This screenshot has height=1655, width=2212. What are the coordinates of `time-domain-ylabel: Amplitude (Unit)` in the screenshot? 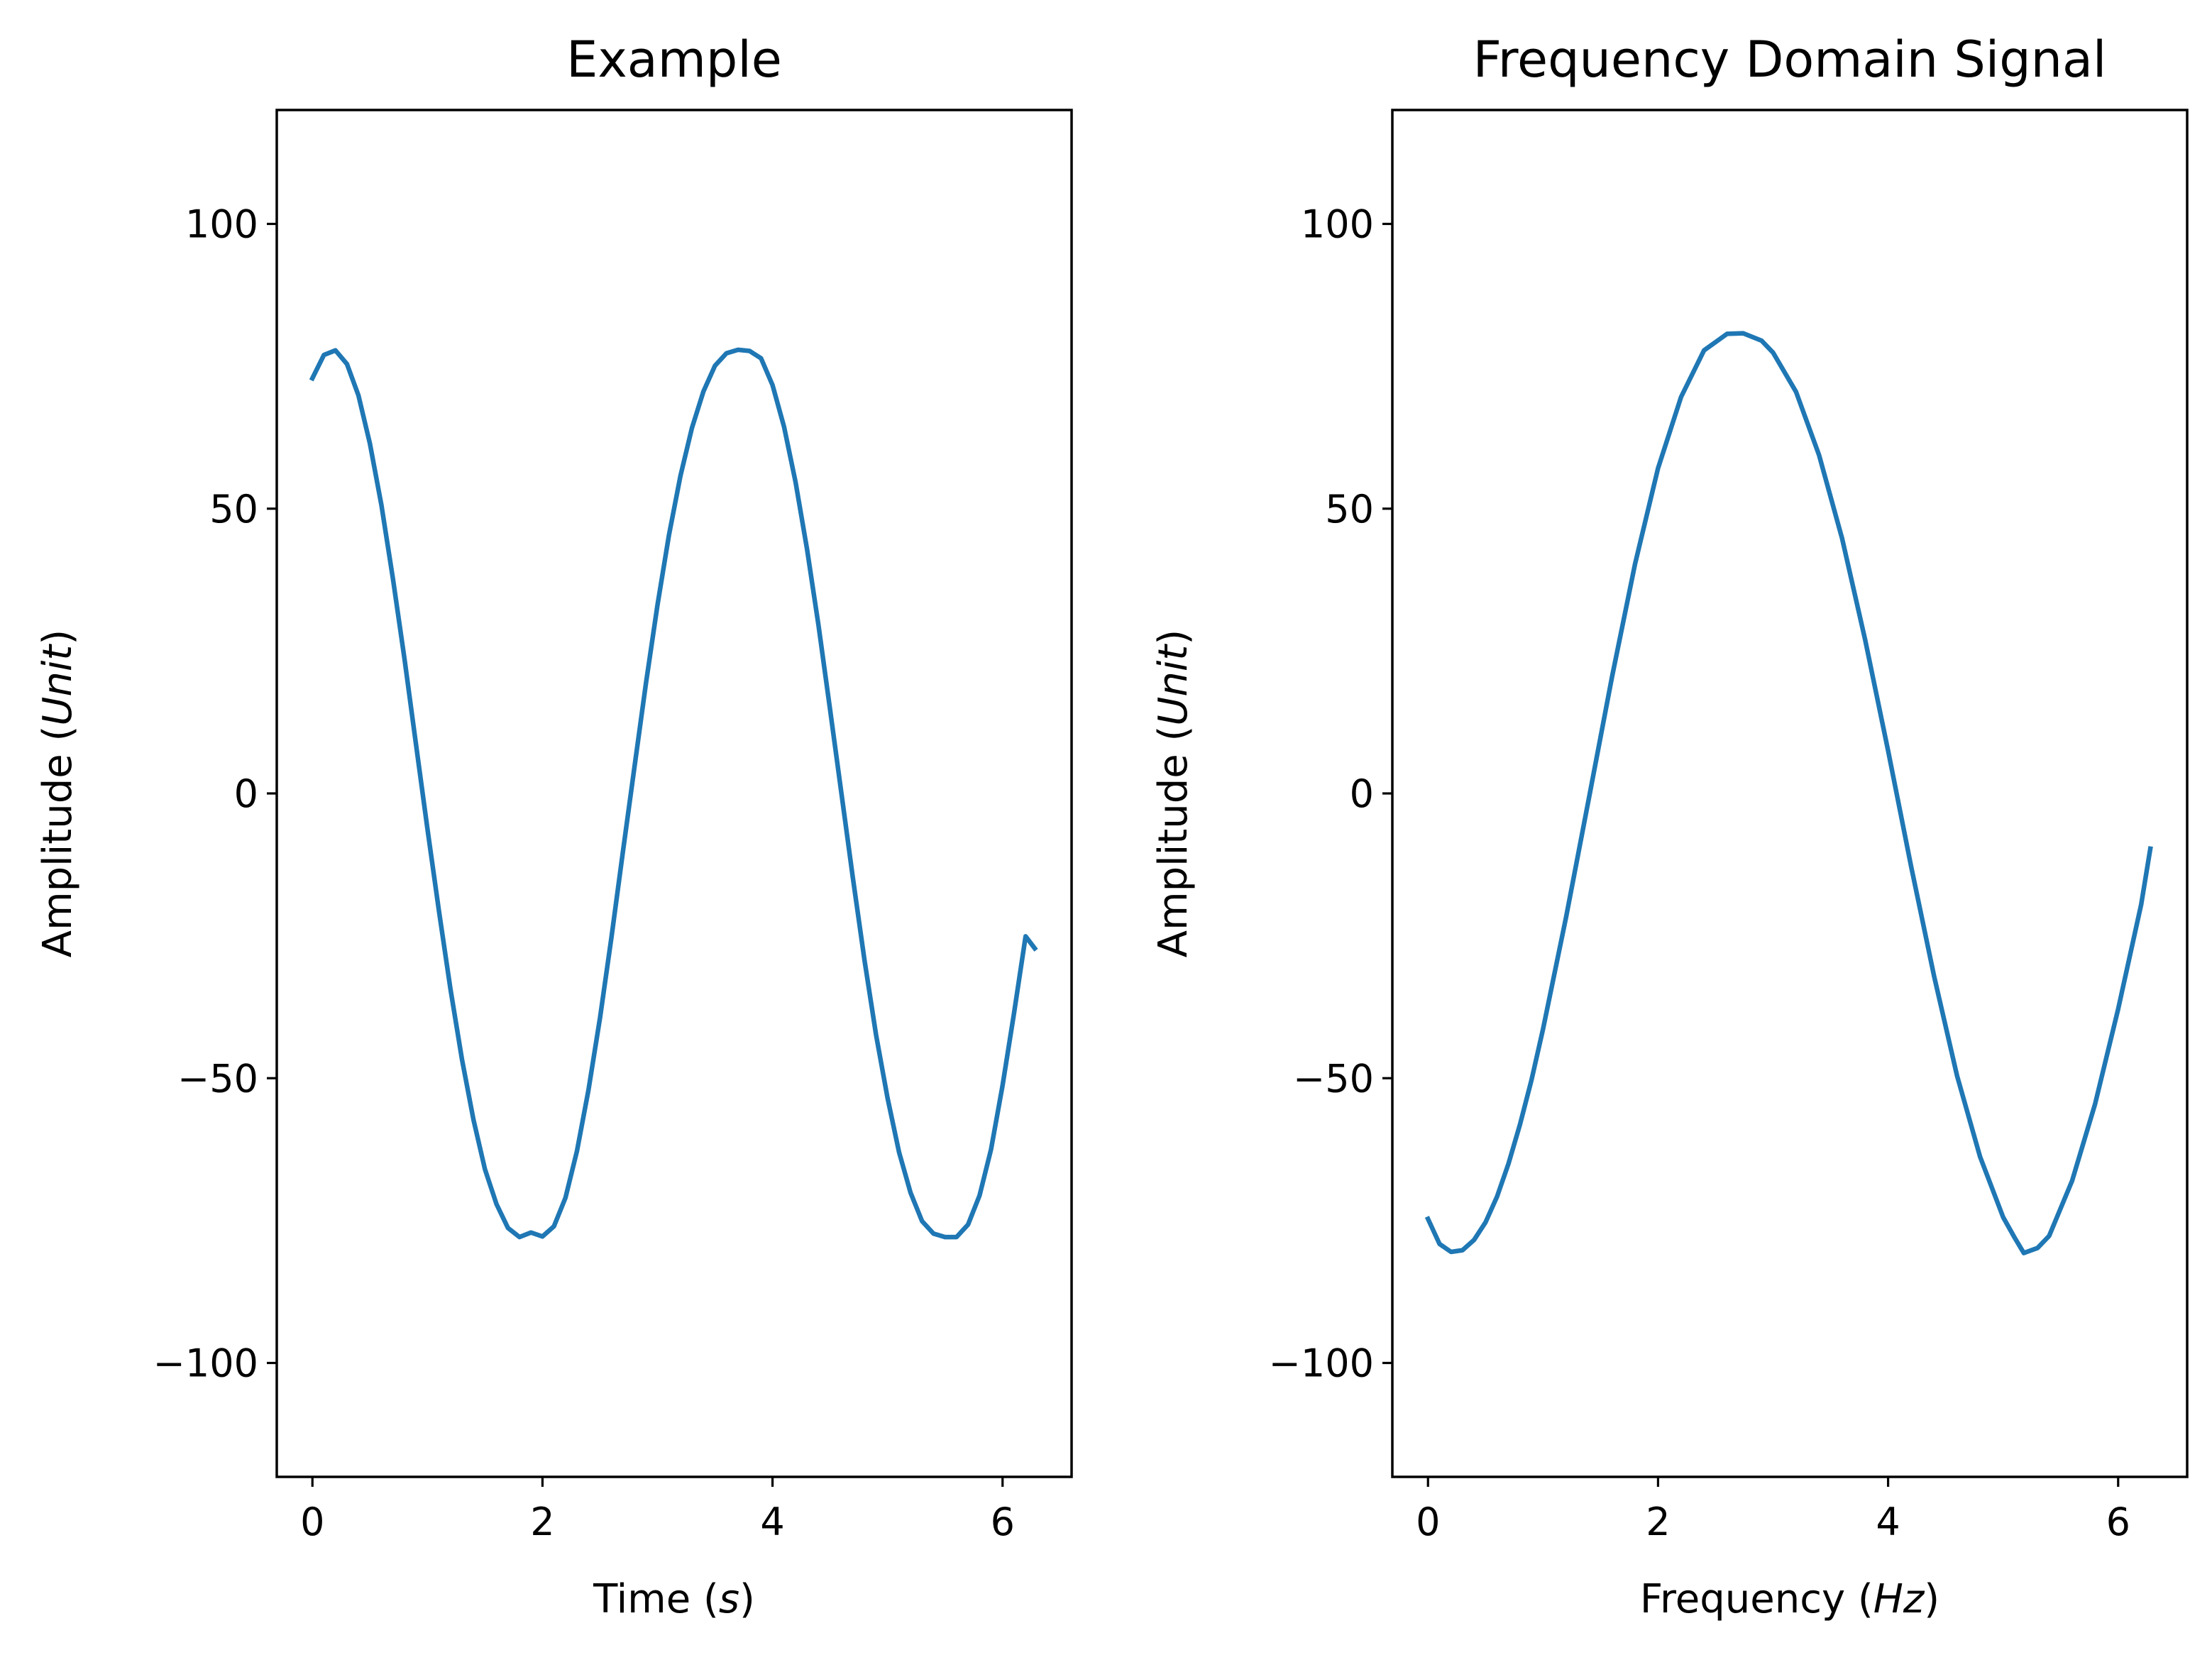 It's located at (58, 793).